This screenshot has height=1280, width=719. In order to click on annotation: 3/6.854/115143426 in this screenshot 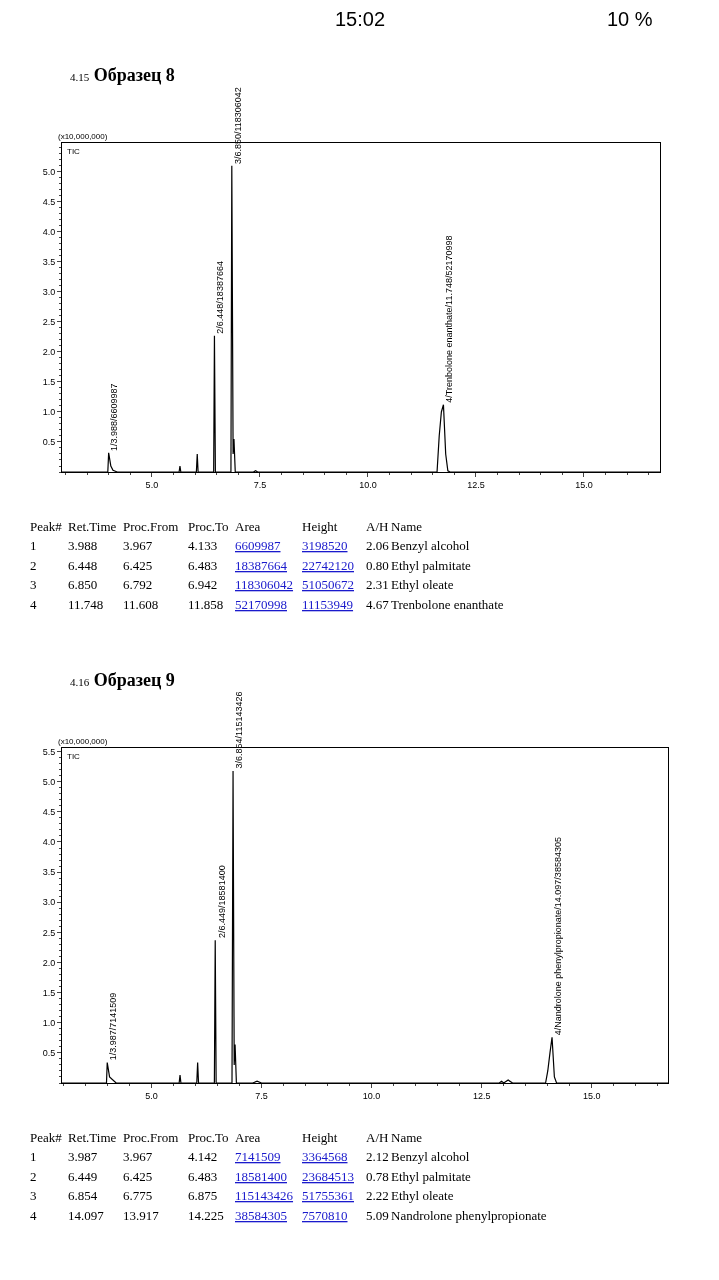, I will do `click(238, 730)`.